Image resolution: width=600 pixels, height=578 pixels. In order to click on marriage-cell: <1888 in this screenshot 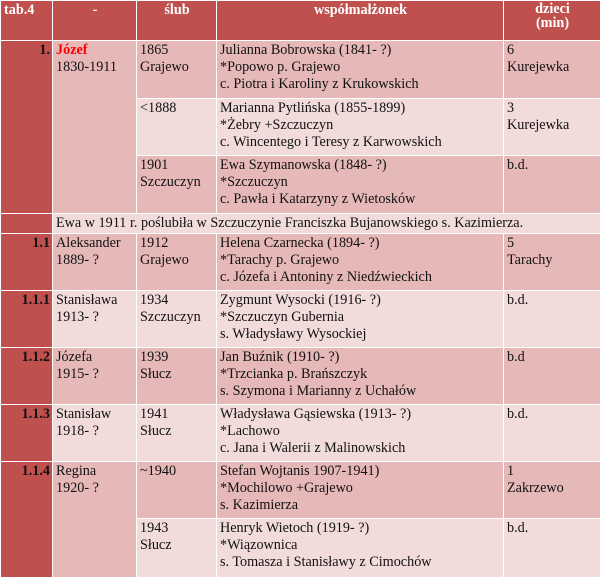, I will do `click(176, 127)`.